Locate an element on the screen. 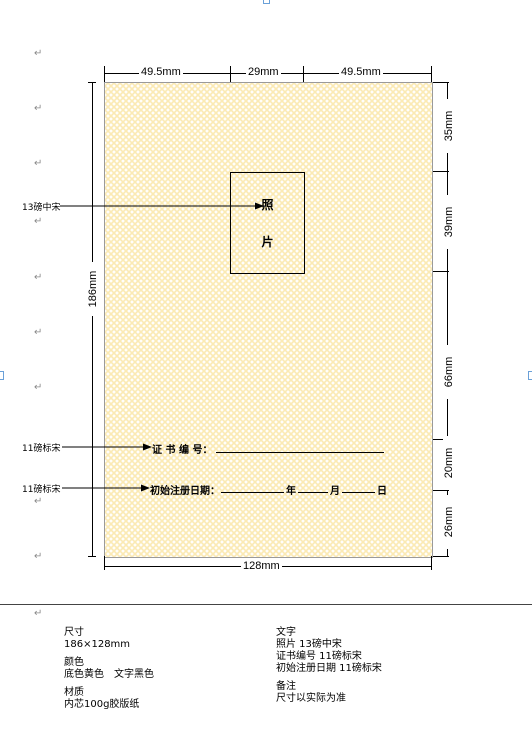 The width and height of the screenshot is (532, 750). material-title: 材质 is located at coordinates (74, 692).